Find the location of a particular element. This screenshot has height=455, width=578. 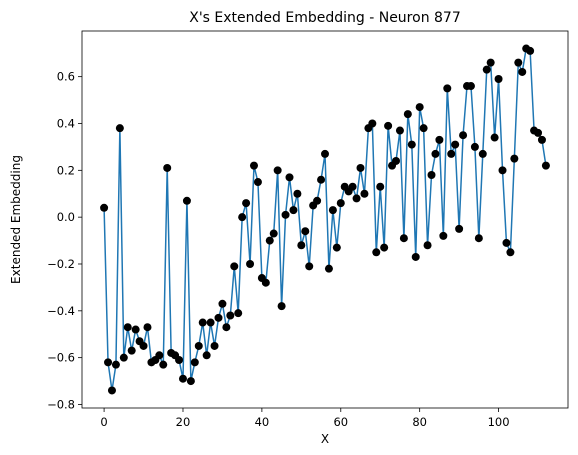

y-tick-label: 0.6 is located at coordinates (66, 77).